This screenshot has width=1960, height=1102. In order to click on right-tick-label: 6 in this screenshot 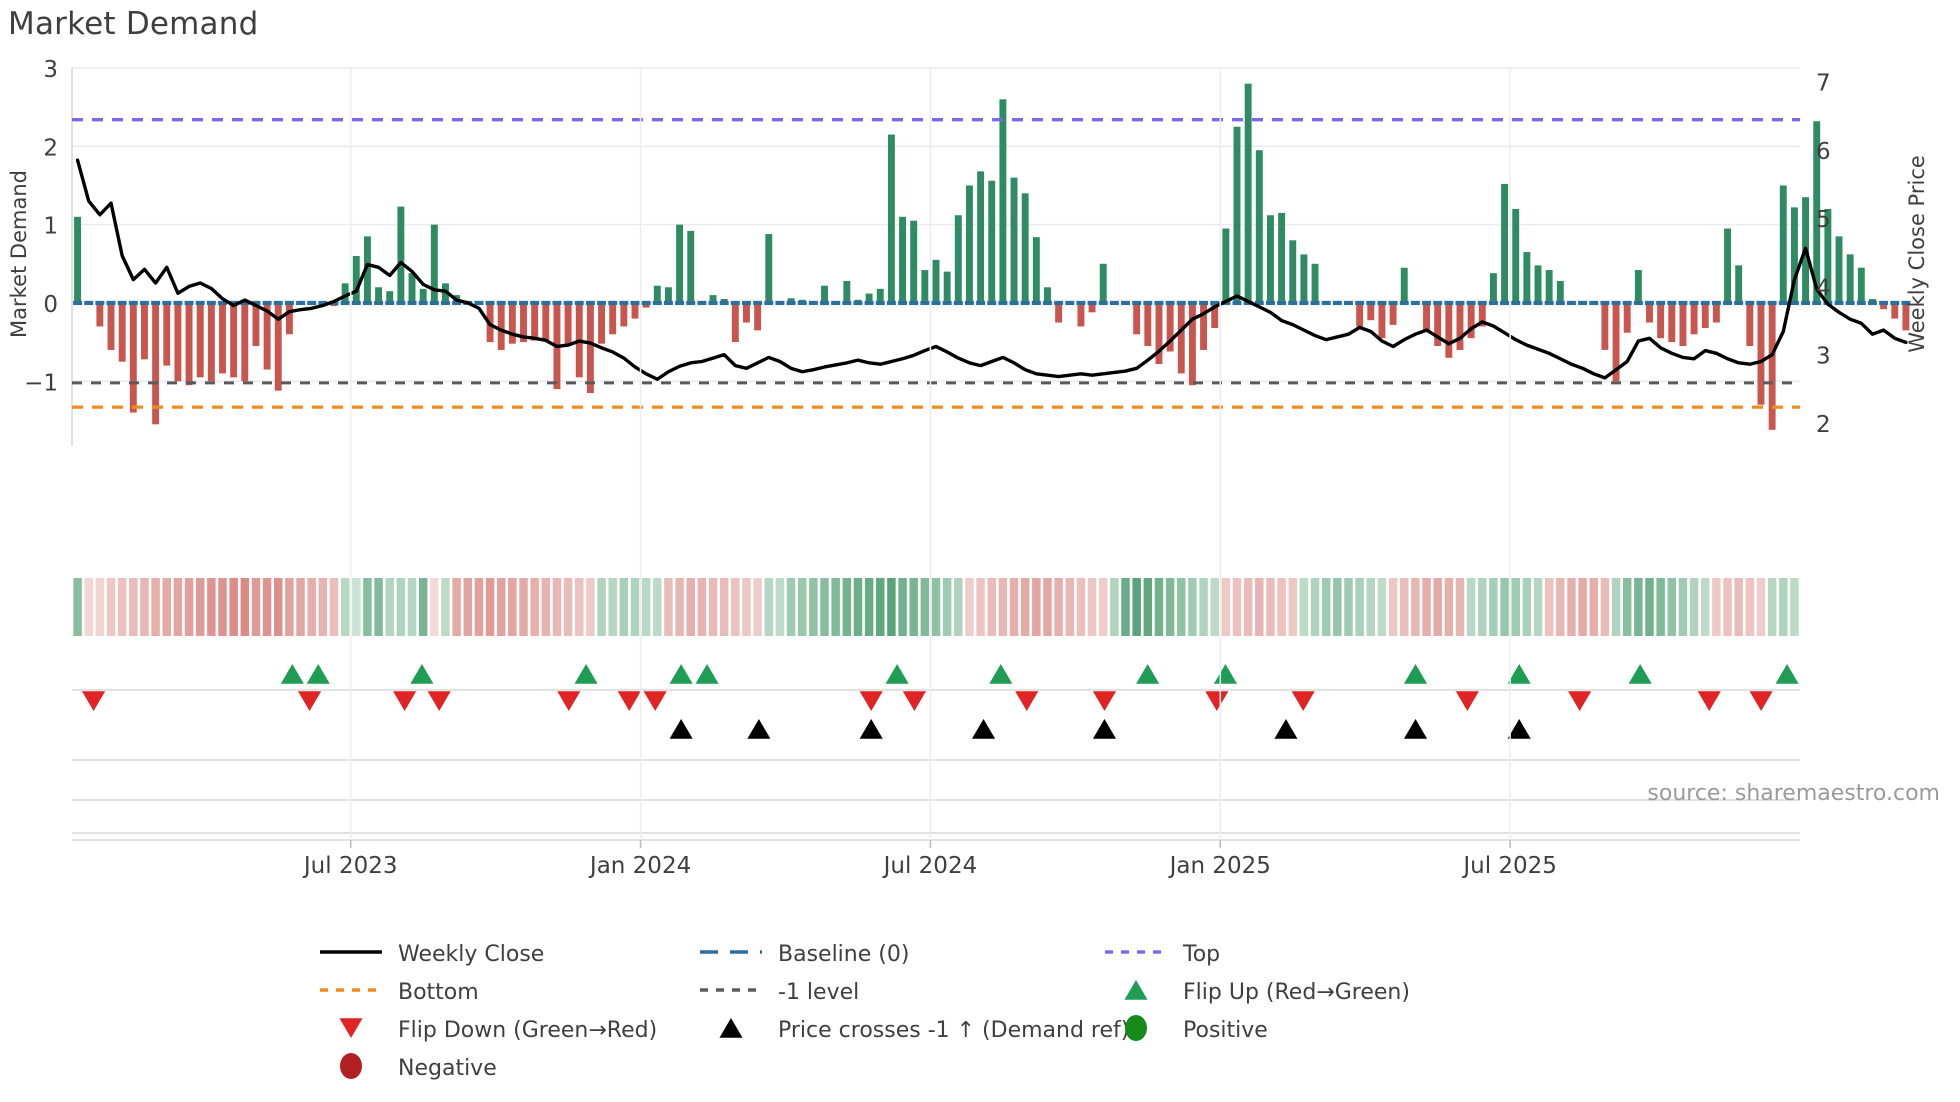, I will do `click(1823, 152)`.